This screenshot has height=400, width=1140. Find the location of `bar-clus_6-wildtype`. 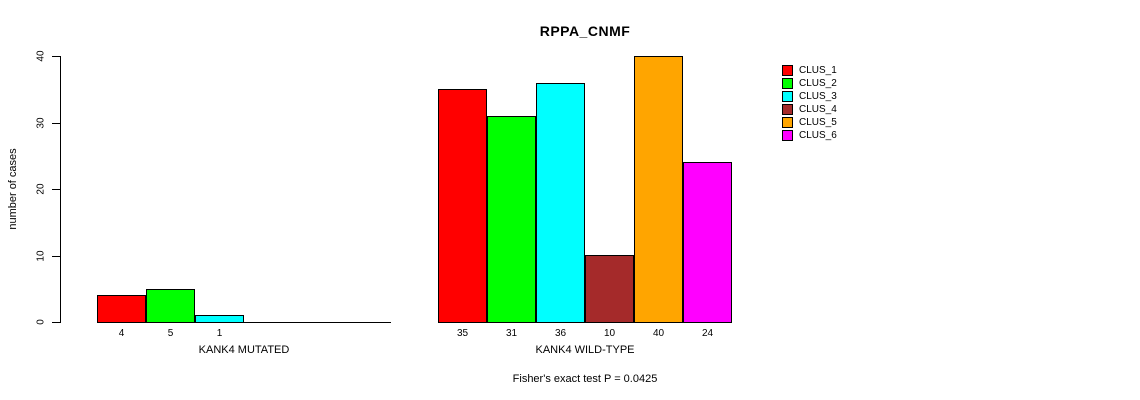

bar-clus_6-wildtype is located at coordinates (707, 242).